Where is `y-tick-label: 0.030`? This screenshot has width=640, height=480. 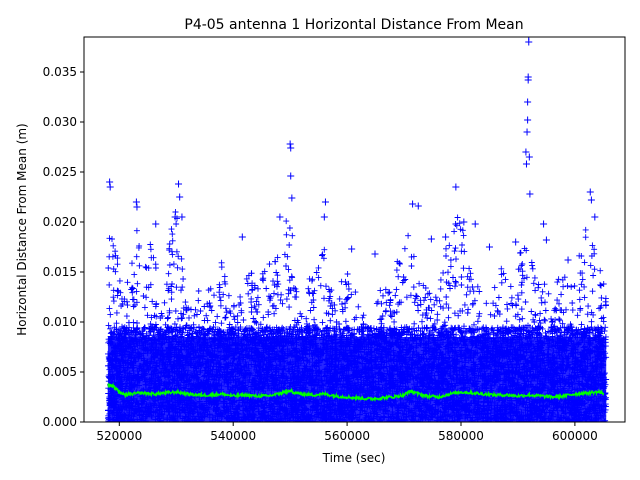 y-tick-label: 0.030 is located at coordinates (60, 122).